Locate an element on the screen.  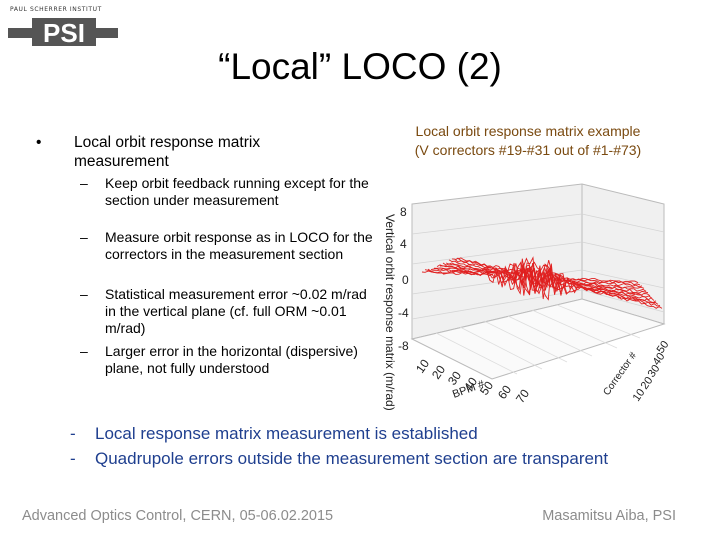
z-tick-label: -4 is located at coordinates (403, 313).